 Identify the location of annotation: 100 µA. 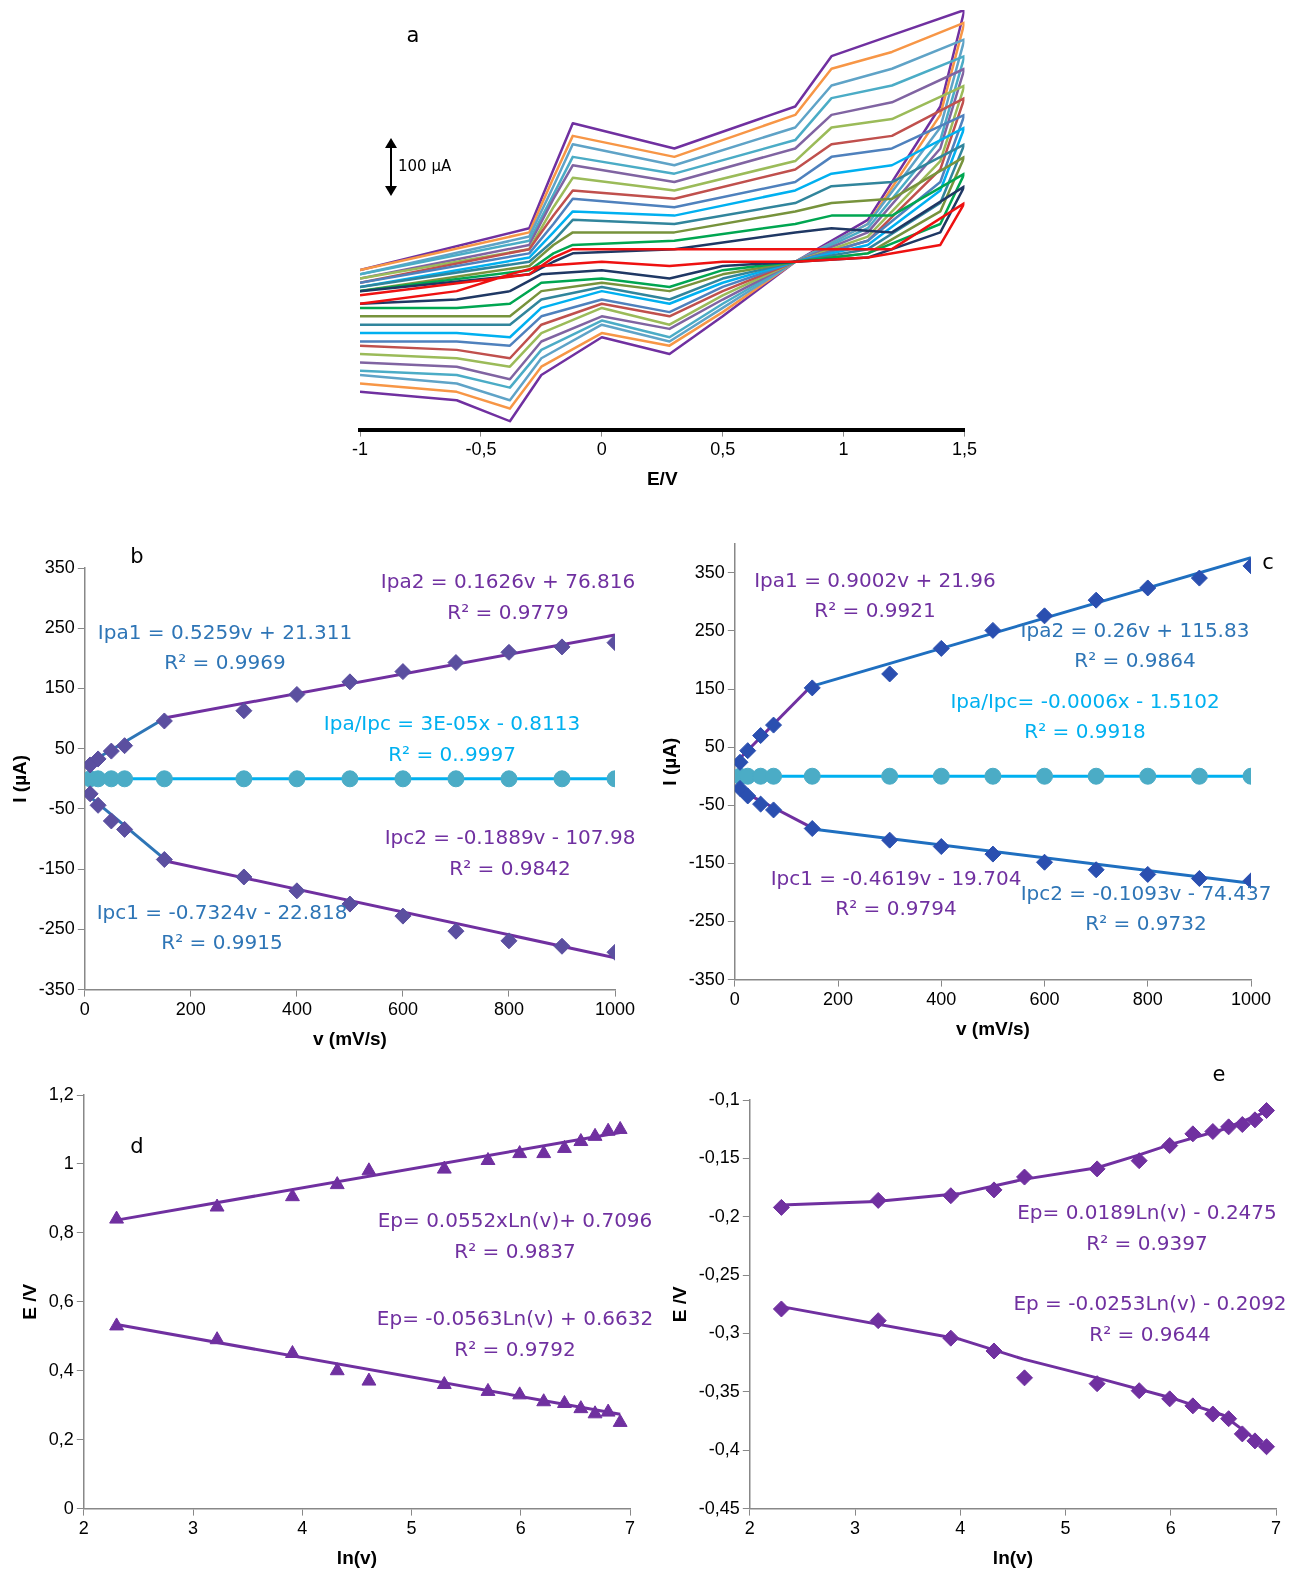
(425, 166).